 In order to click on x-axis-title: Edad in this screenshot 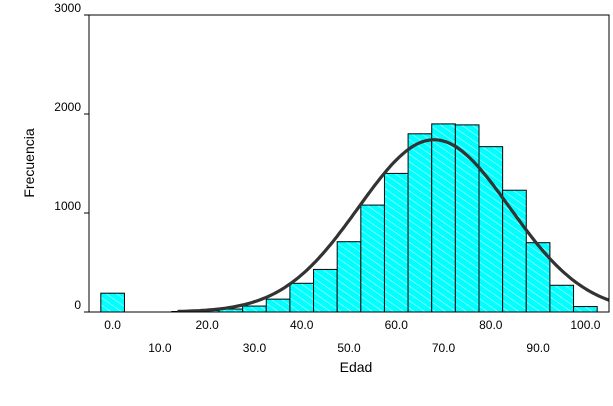, I will do `click(356, 367)`.